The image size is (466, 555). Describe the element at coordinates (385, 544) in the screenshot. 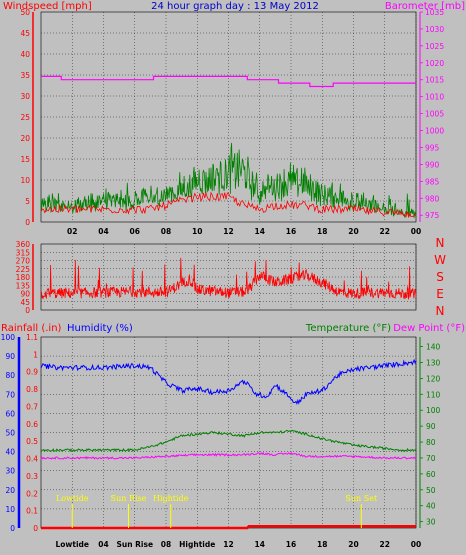

I see `bottom-time-tick-label: 22` at that location.